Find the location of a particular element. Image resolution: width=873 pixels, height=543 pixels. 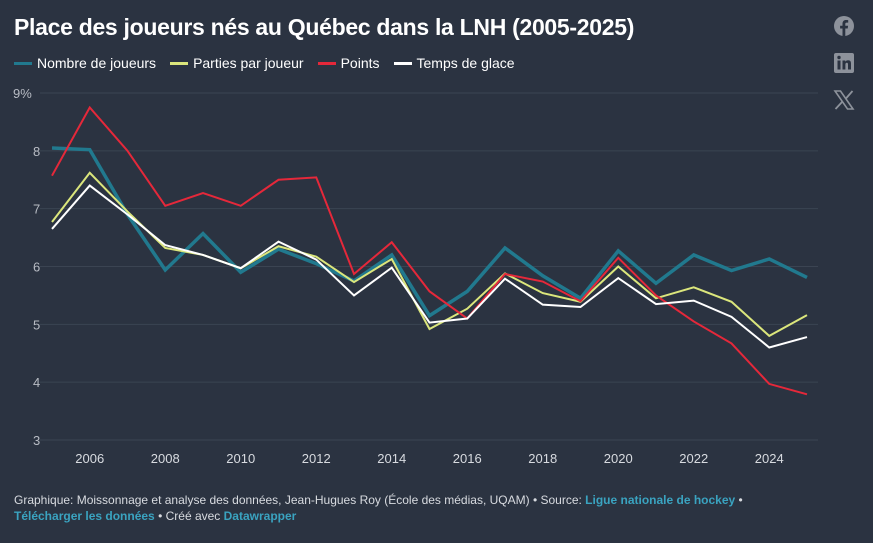

x-tick-label: 2014 is located at coordinates (391, 458).